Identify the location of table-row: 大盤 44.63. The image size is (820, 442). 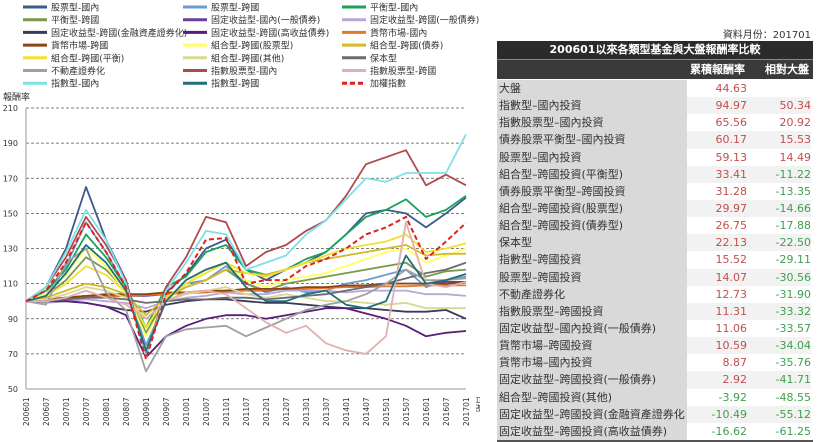
(655, 89).